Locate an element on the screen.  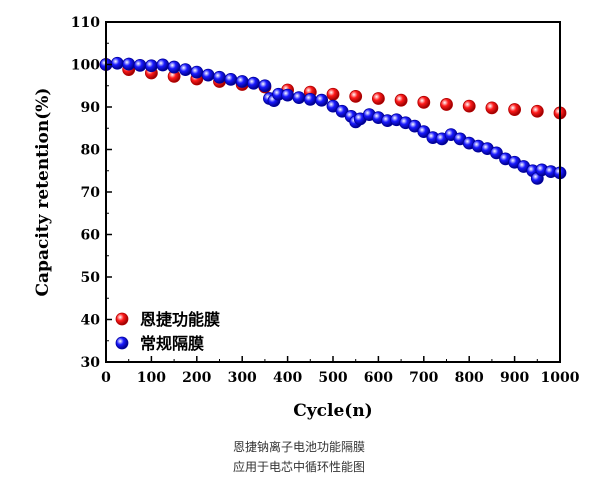
caption-line-2: 应用于电芯中循环性能图 is located at coordinates (298, 467).